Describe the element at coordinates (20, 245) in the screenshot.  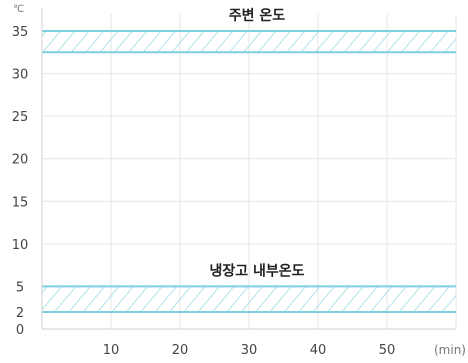
I see `y-tick-label: 10` at that location.